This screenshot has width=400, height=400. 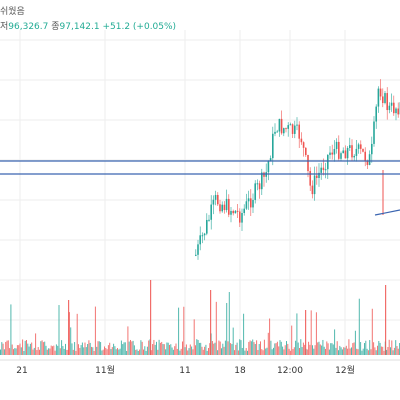 I want to click on legend-ohlc: 저96,326.7 종97,142.1 +51.2 (+0.05%), so click(x=88, y=26).